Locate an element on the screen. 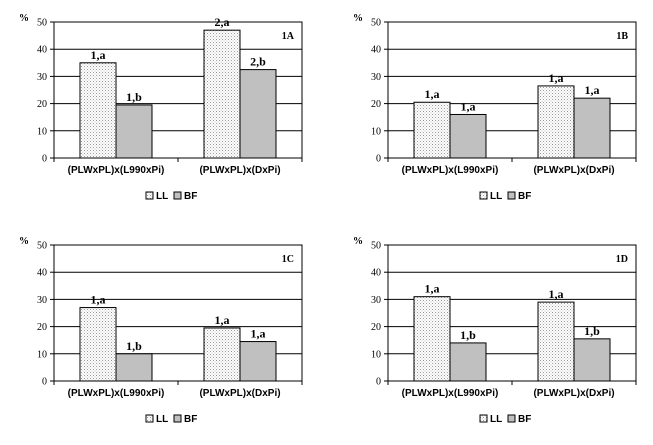  panel-1a-data-label: 1,b is located at coordinates (134, 97).